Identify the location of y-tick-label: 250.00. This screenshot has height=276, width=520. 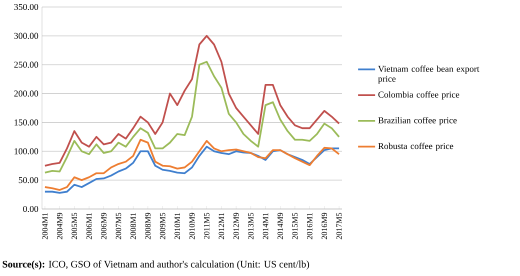
(26, 65).